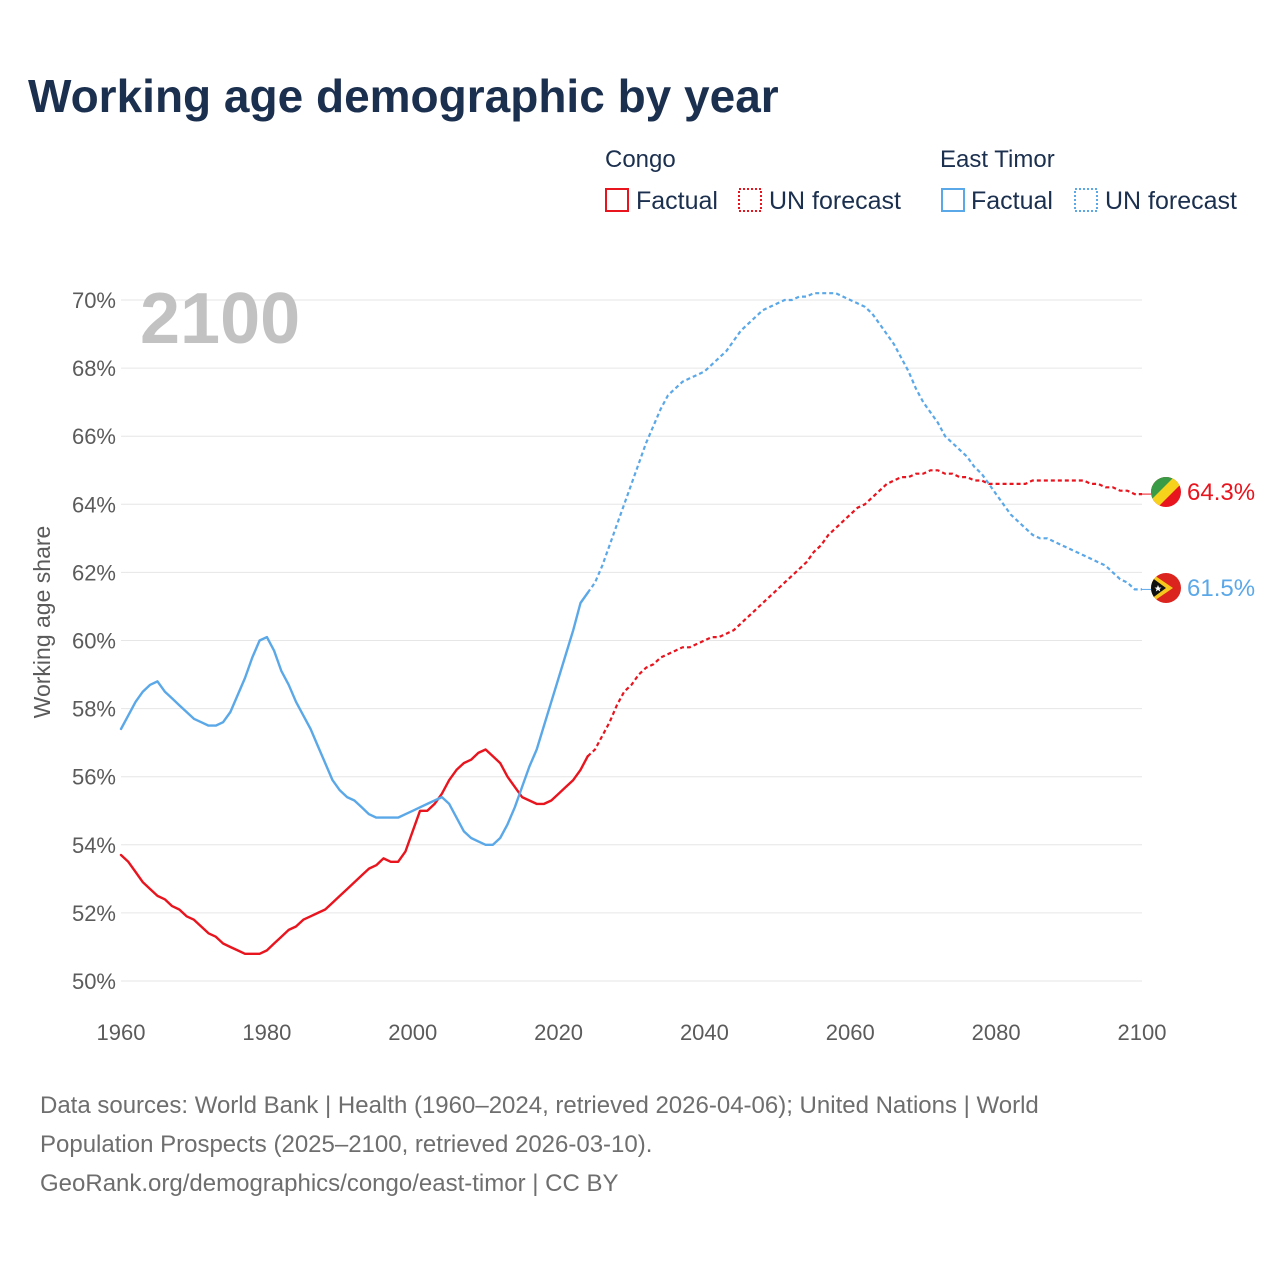 The width and height of the screenshot is (1280, 1280). I want to click on y-tick-label: 60%, so click(94, 641).